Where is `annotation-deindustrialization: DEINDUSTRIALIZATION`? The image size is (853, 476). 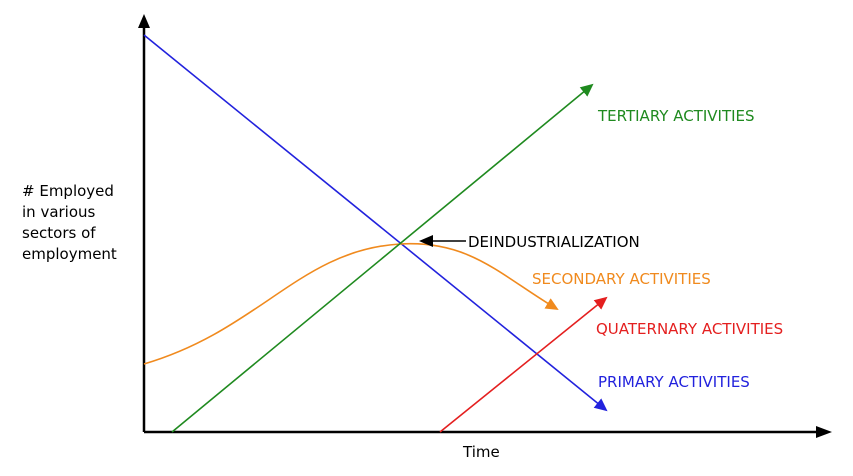 annotation-deindustrialization: DEINDUSTRIALIZATION is located at coordinates (554, 242).